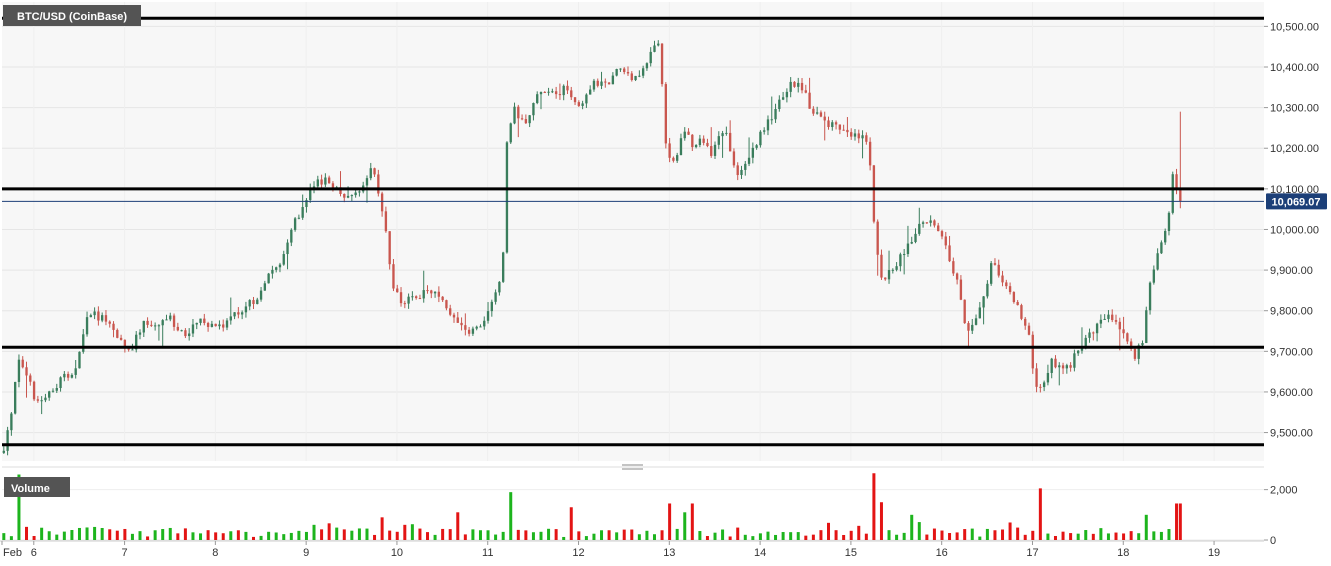  I want to click on volume-axis: 0 2,000, so click(1281, 516).